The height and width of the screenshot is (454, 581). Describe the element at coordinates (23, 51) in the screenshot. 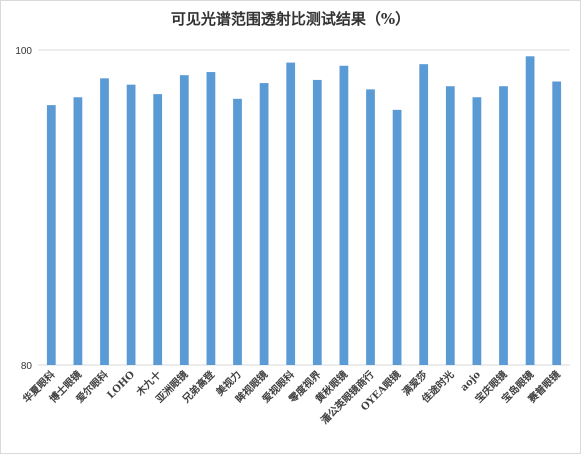

I see `y-tick-label: 100` at that location.